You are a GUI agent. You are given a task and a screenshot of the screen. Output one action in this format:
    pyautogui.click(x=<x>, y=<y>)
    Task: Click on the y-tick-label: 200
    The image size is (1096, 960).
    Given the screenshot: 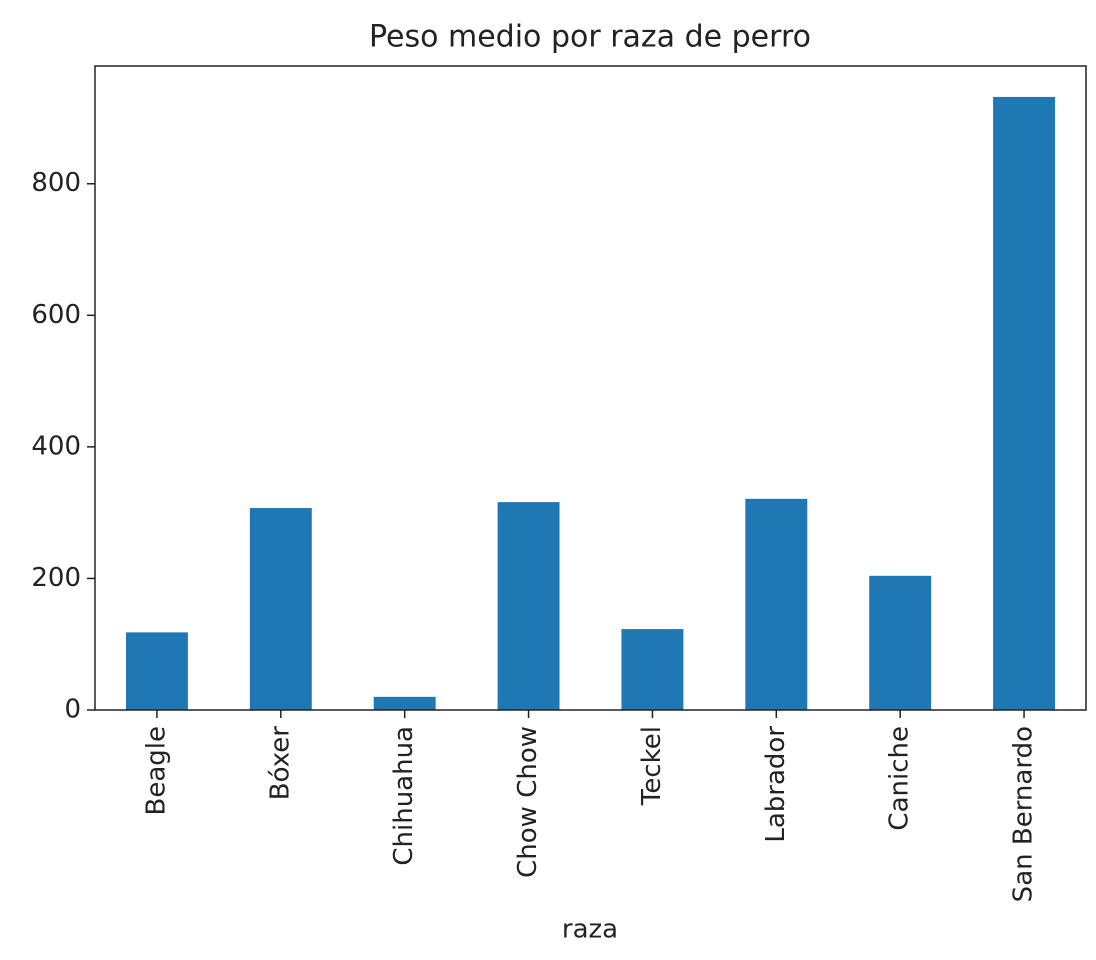 What is the action you would take?
    pyautogui.click(x=56, y=578)
    